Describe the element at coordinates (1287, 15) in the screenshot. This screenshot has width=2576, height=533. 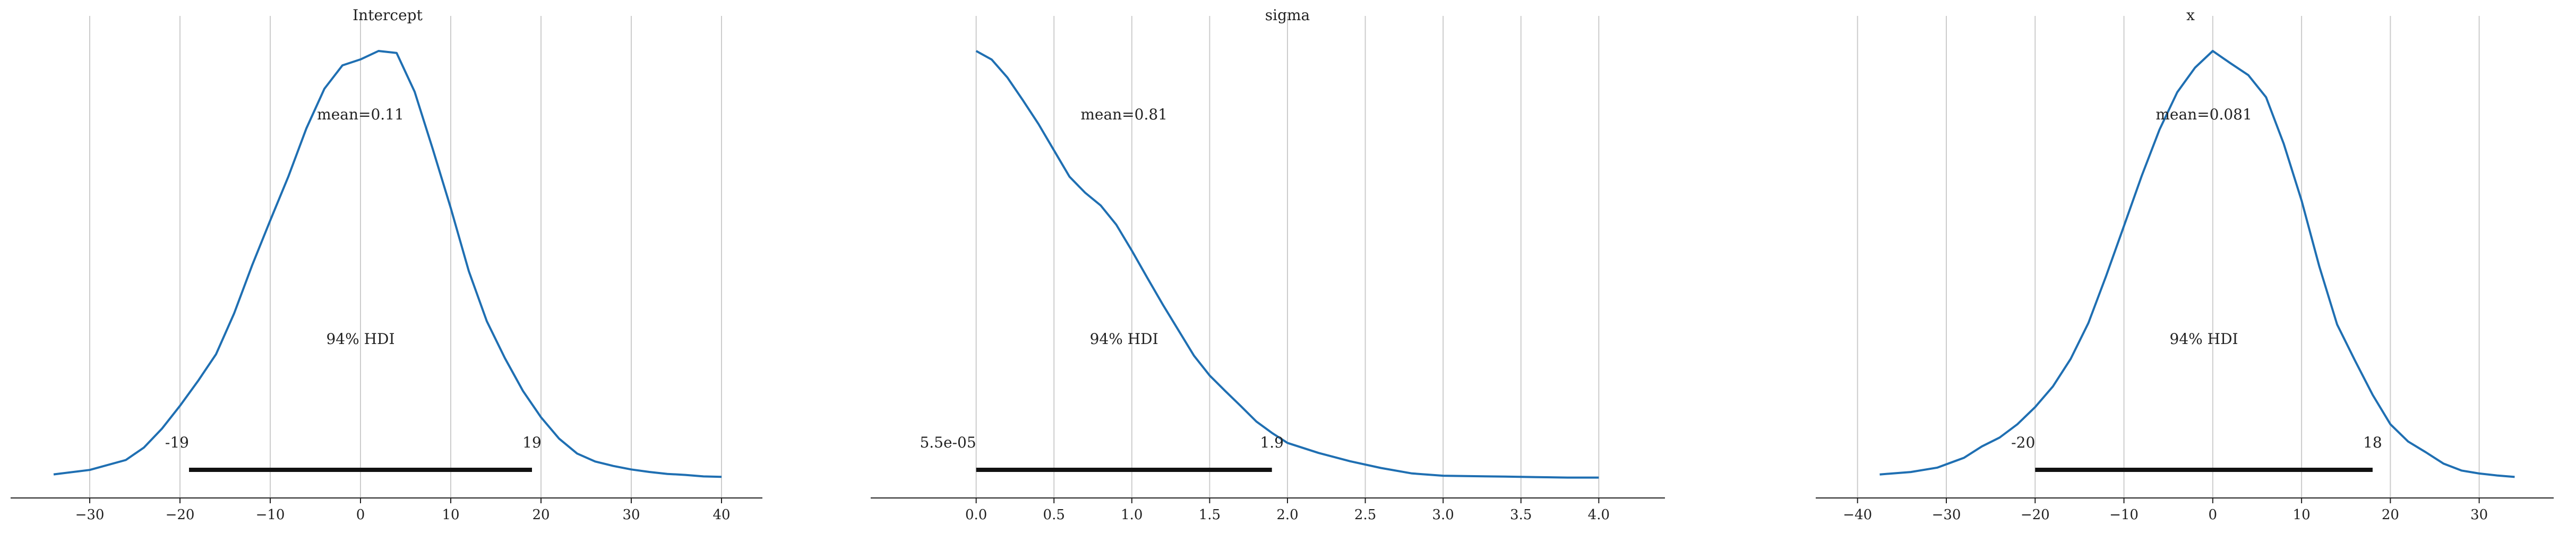
I see `panel-title: sigma` at that location.